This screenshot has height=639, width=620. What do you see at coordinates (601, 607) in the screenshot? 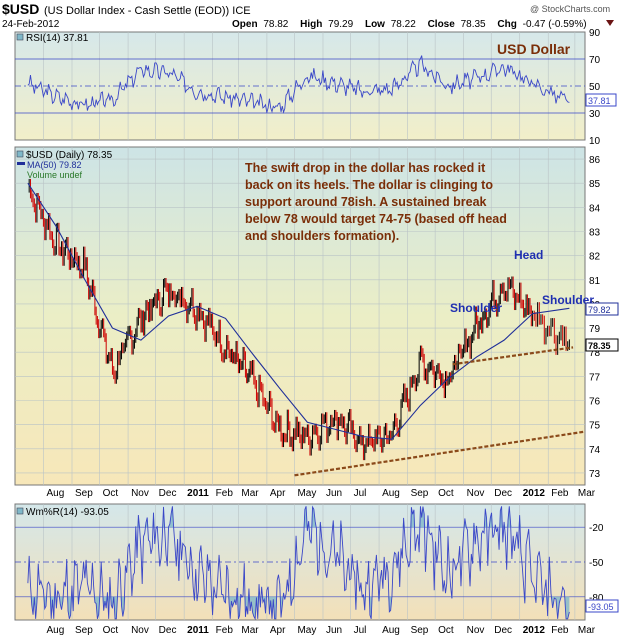
I see `willr-last-value: -93.05` at bounding box center [601, 607].